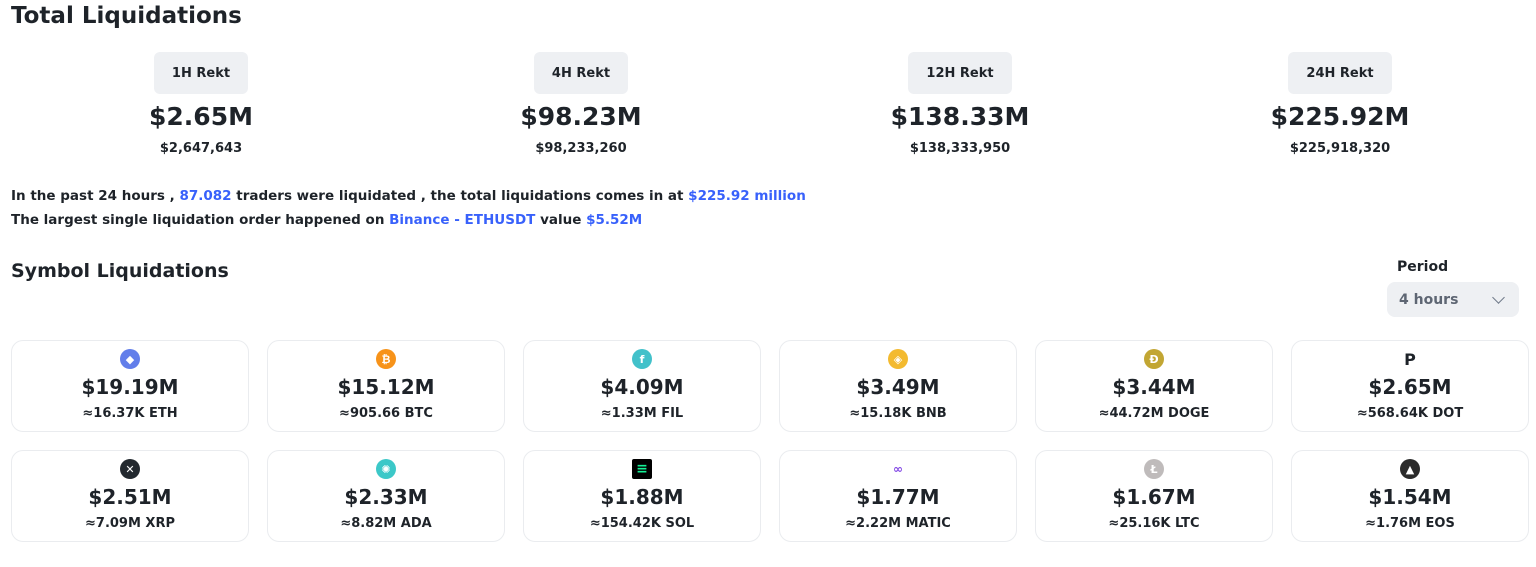  What do you see at coordinates (1410, 359) in the screenshot?
I see `dot-icon: P` at bounding box center [1410, 359].